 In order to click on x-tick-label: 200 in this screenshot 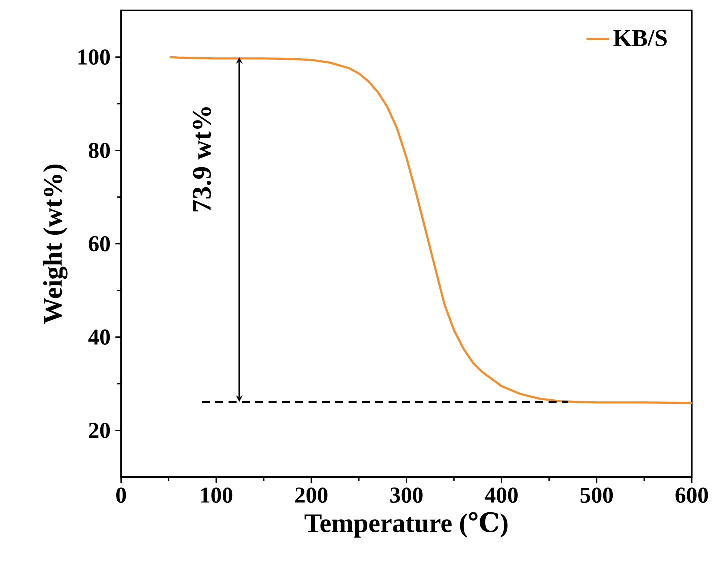, I will do `click(312, 496)`.